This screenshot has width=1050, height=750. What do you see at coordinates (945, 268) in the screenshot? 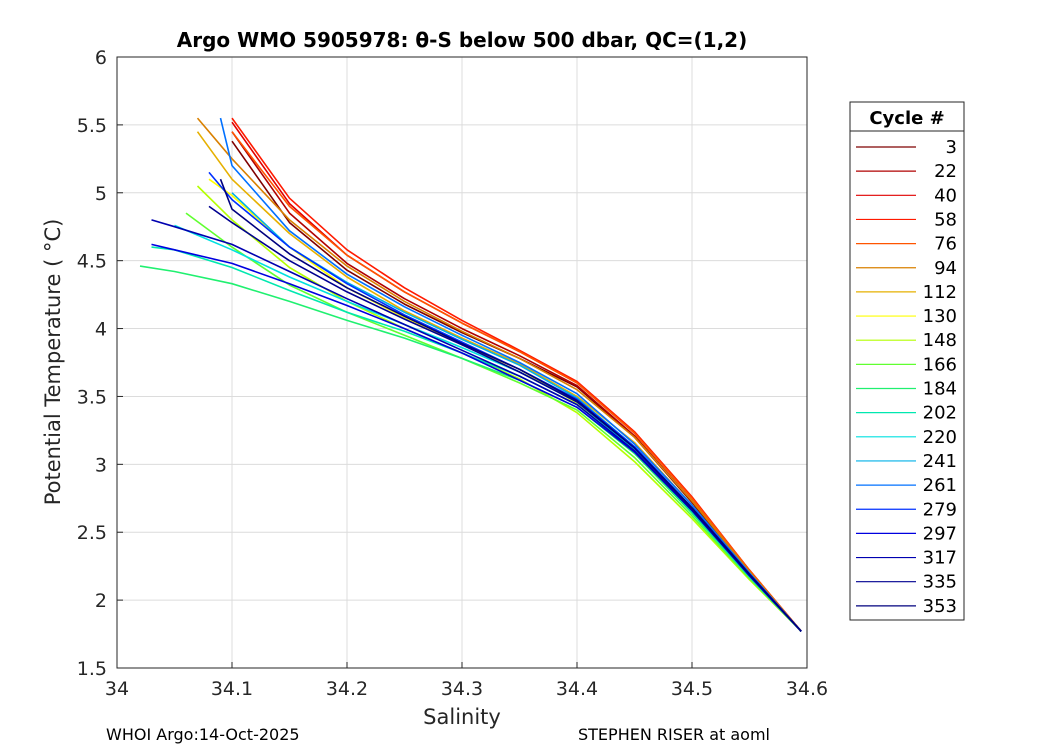
I see `legend-label-94: 94` at bounding box center [945, 268].